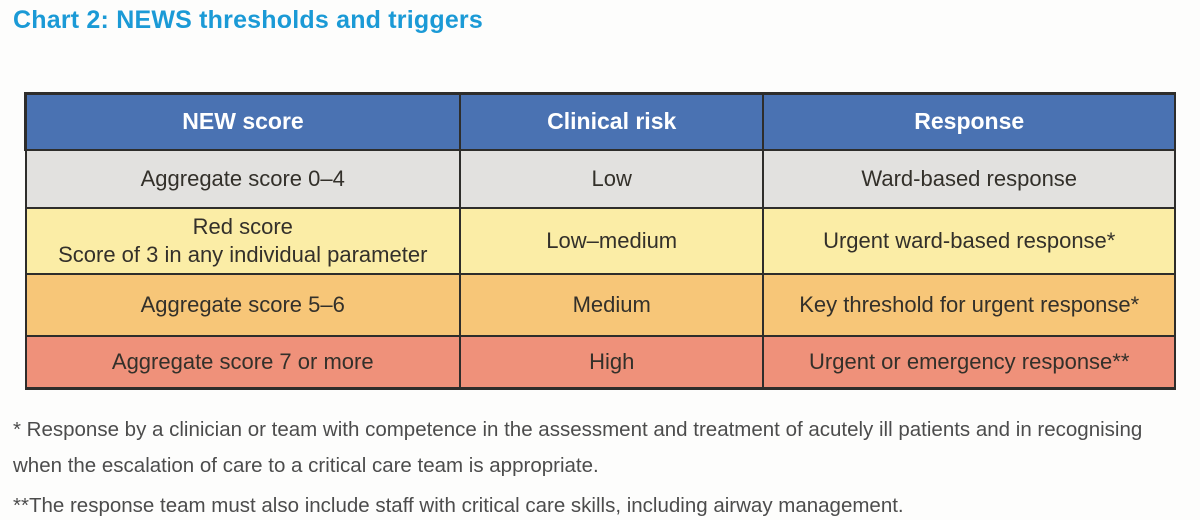  I want to click on cell-risk-medium: Medium, so click(611, 304).